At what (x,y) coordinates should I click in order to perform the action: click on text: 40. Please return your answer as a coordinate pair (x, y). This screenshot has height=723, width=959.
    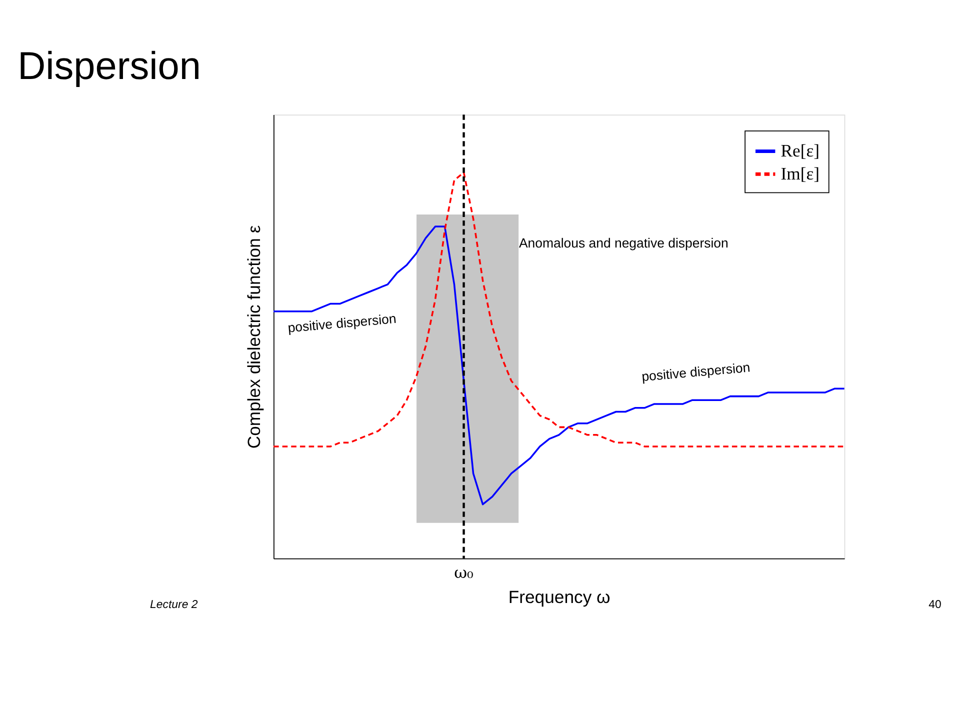
    Looking at the image, I should click on (935, 604).